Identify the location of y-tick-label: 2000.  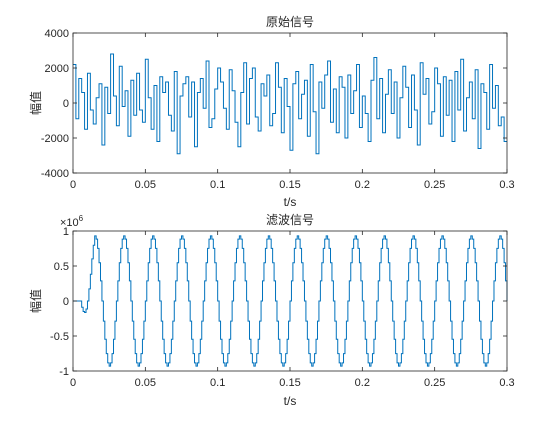
(57, 69).